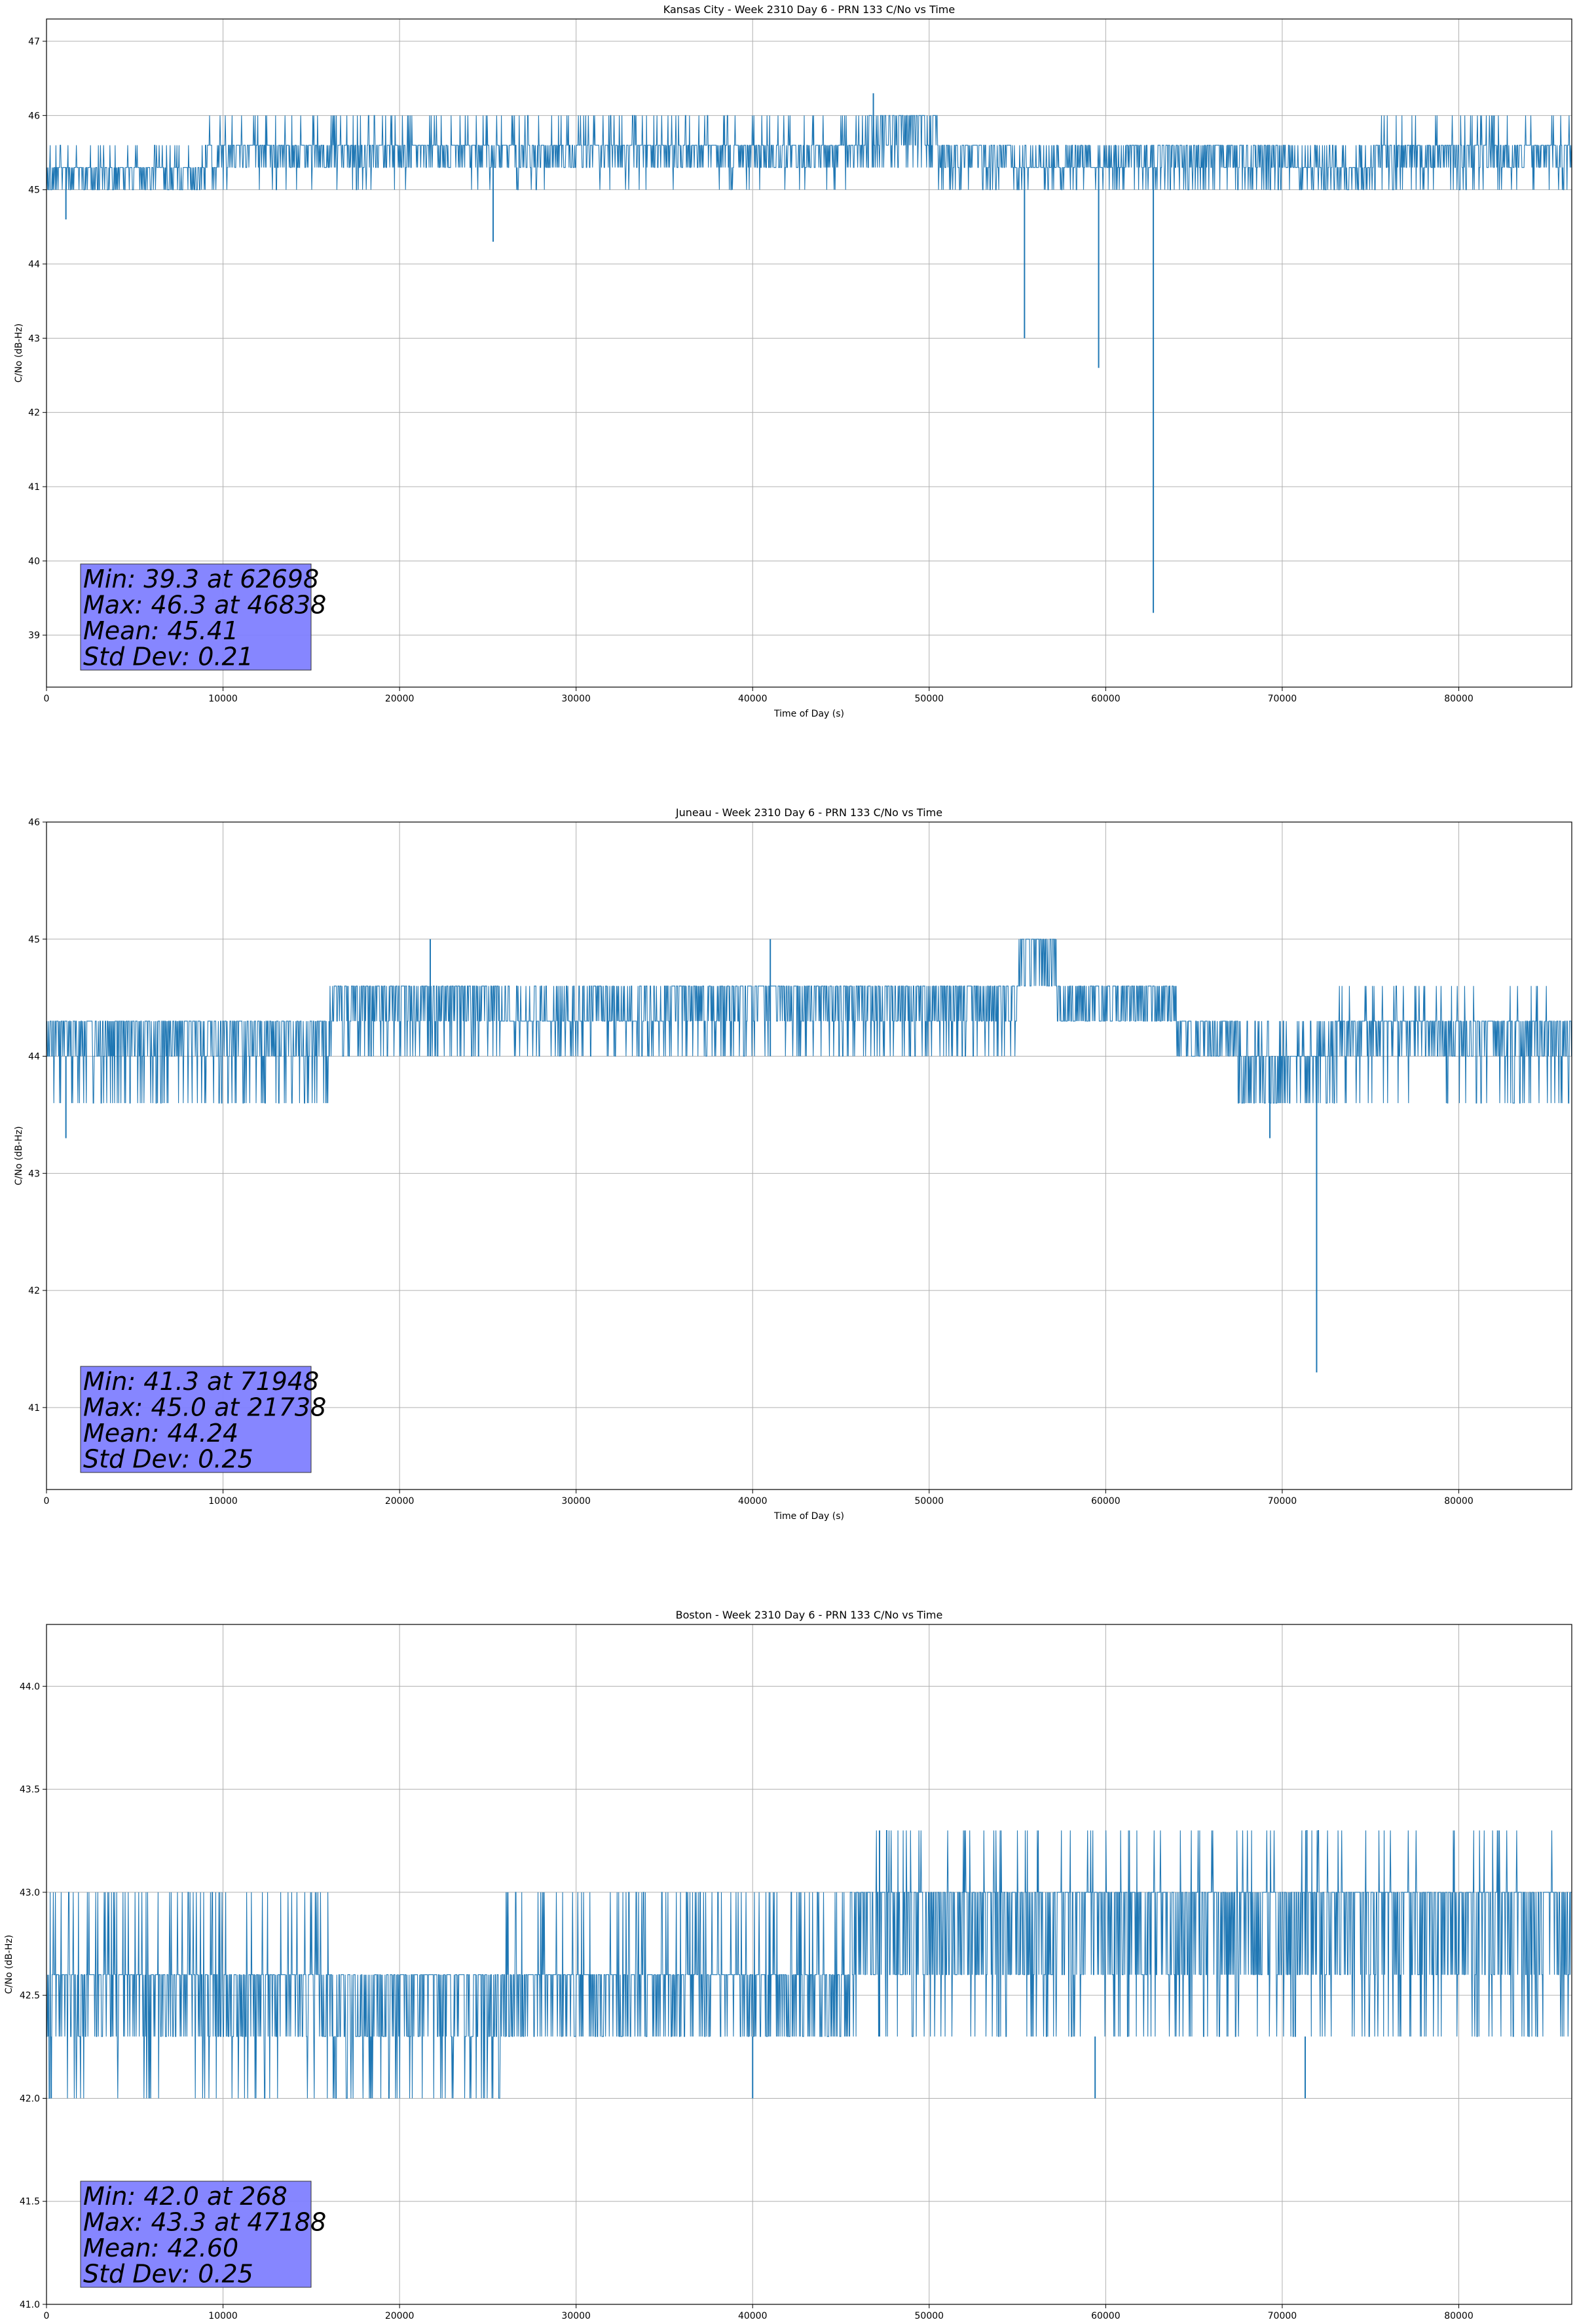  What do you see at coordinates (30, 1686) in the screenshot?
I see `y-tick-label: 44.0` at bounding box center [30, 1686].